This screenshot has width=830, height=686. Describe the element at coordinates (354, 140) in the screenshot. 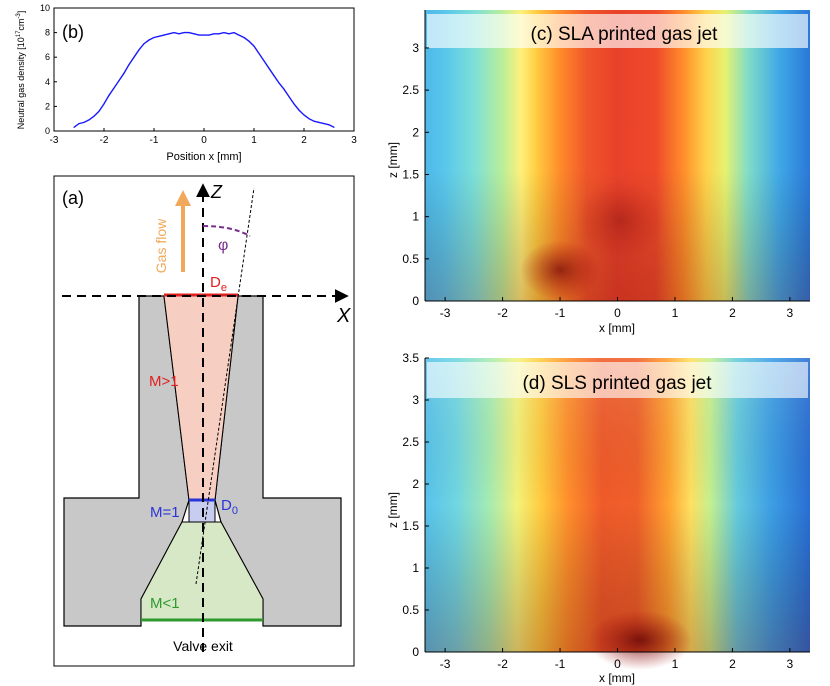

I see `x-tick-label: 3` at that location.